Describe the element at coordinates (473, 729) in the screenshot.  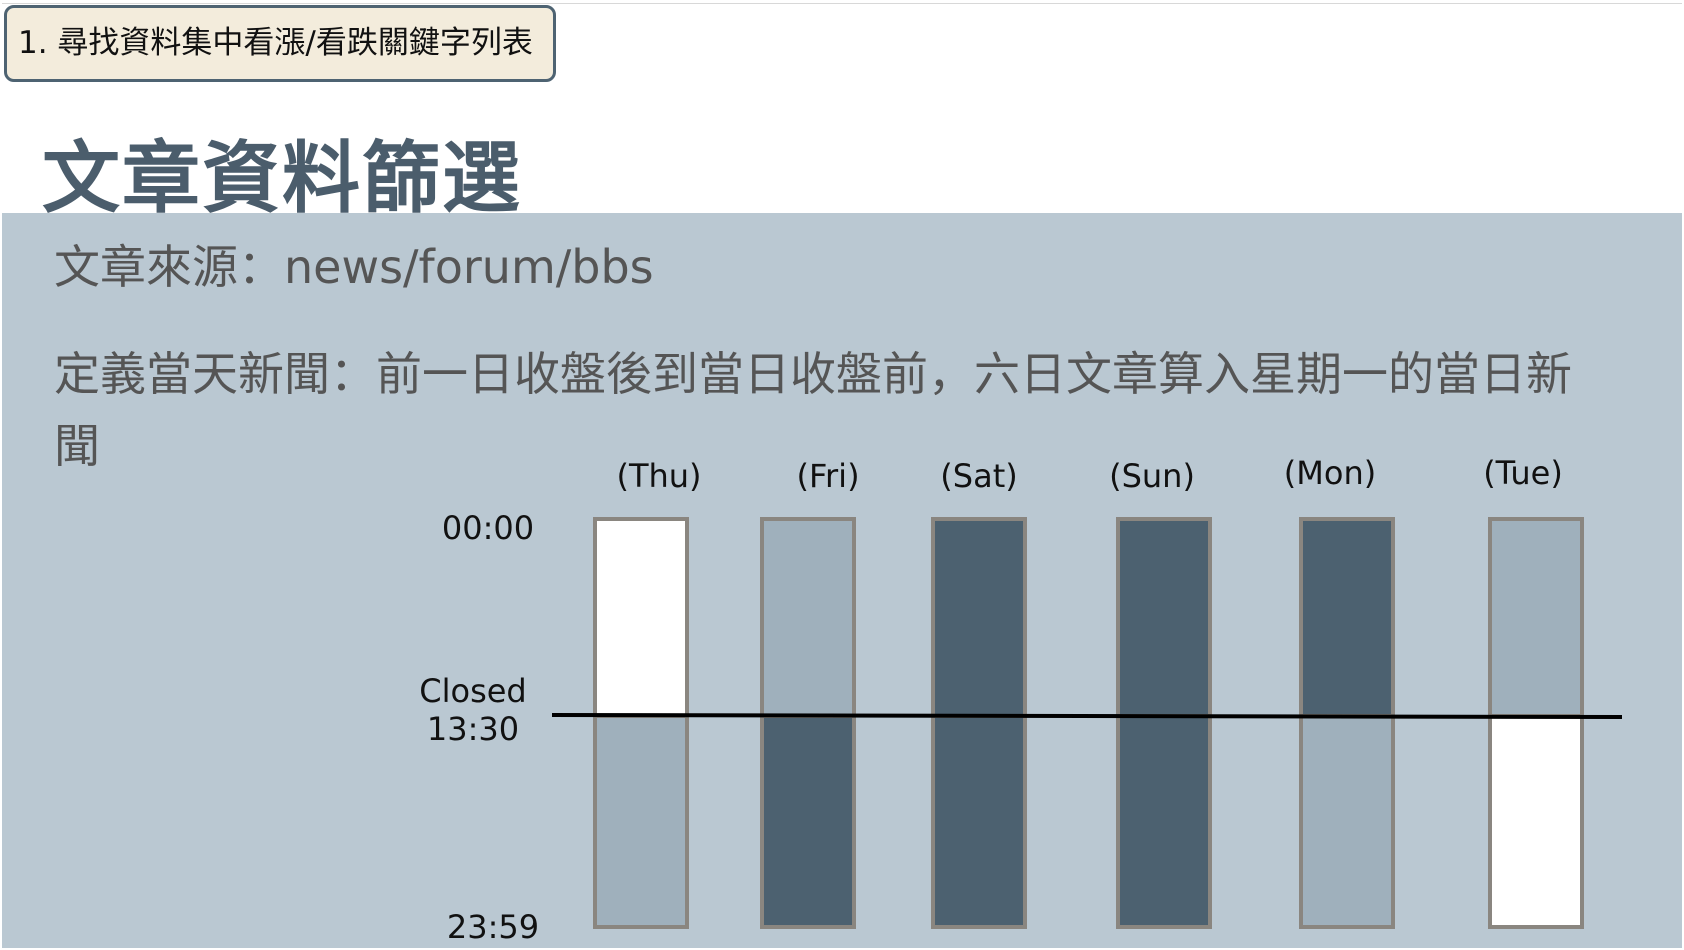
I see `time-label-closed-time: 13:30` at that location.